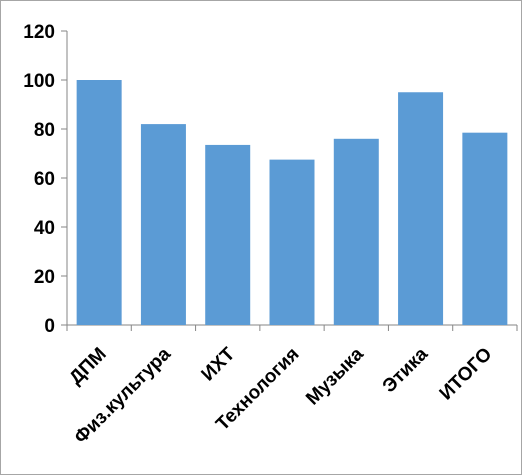 The width and height of the screenshot is (522, 476). I want to click on y-tick-label: 0, so click(49, 326).